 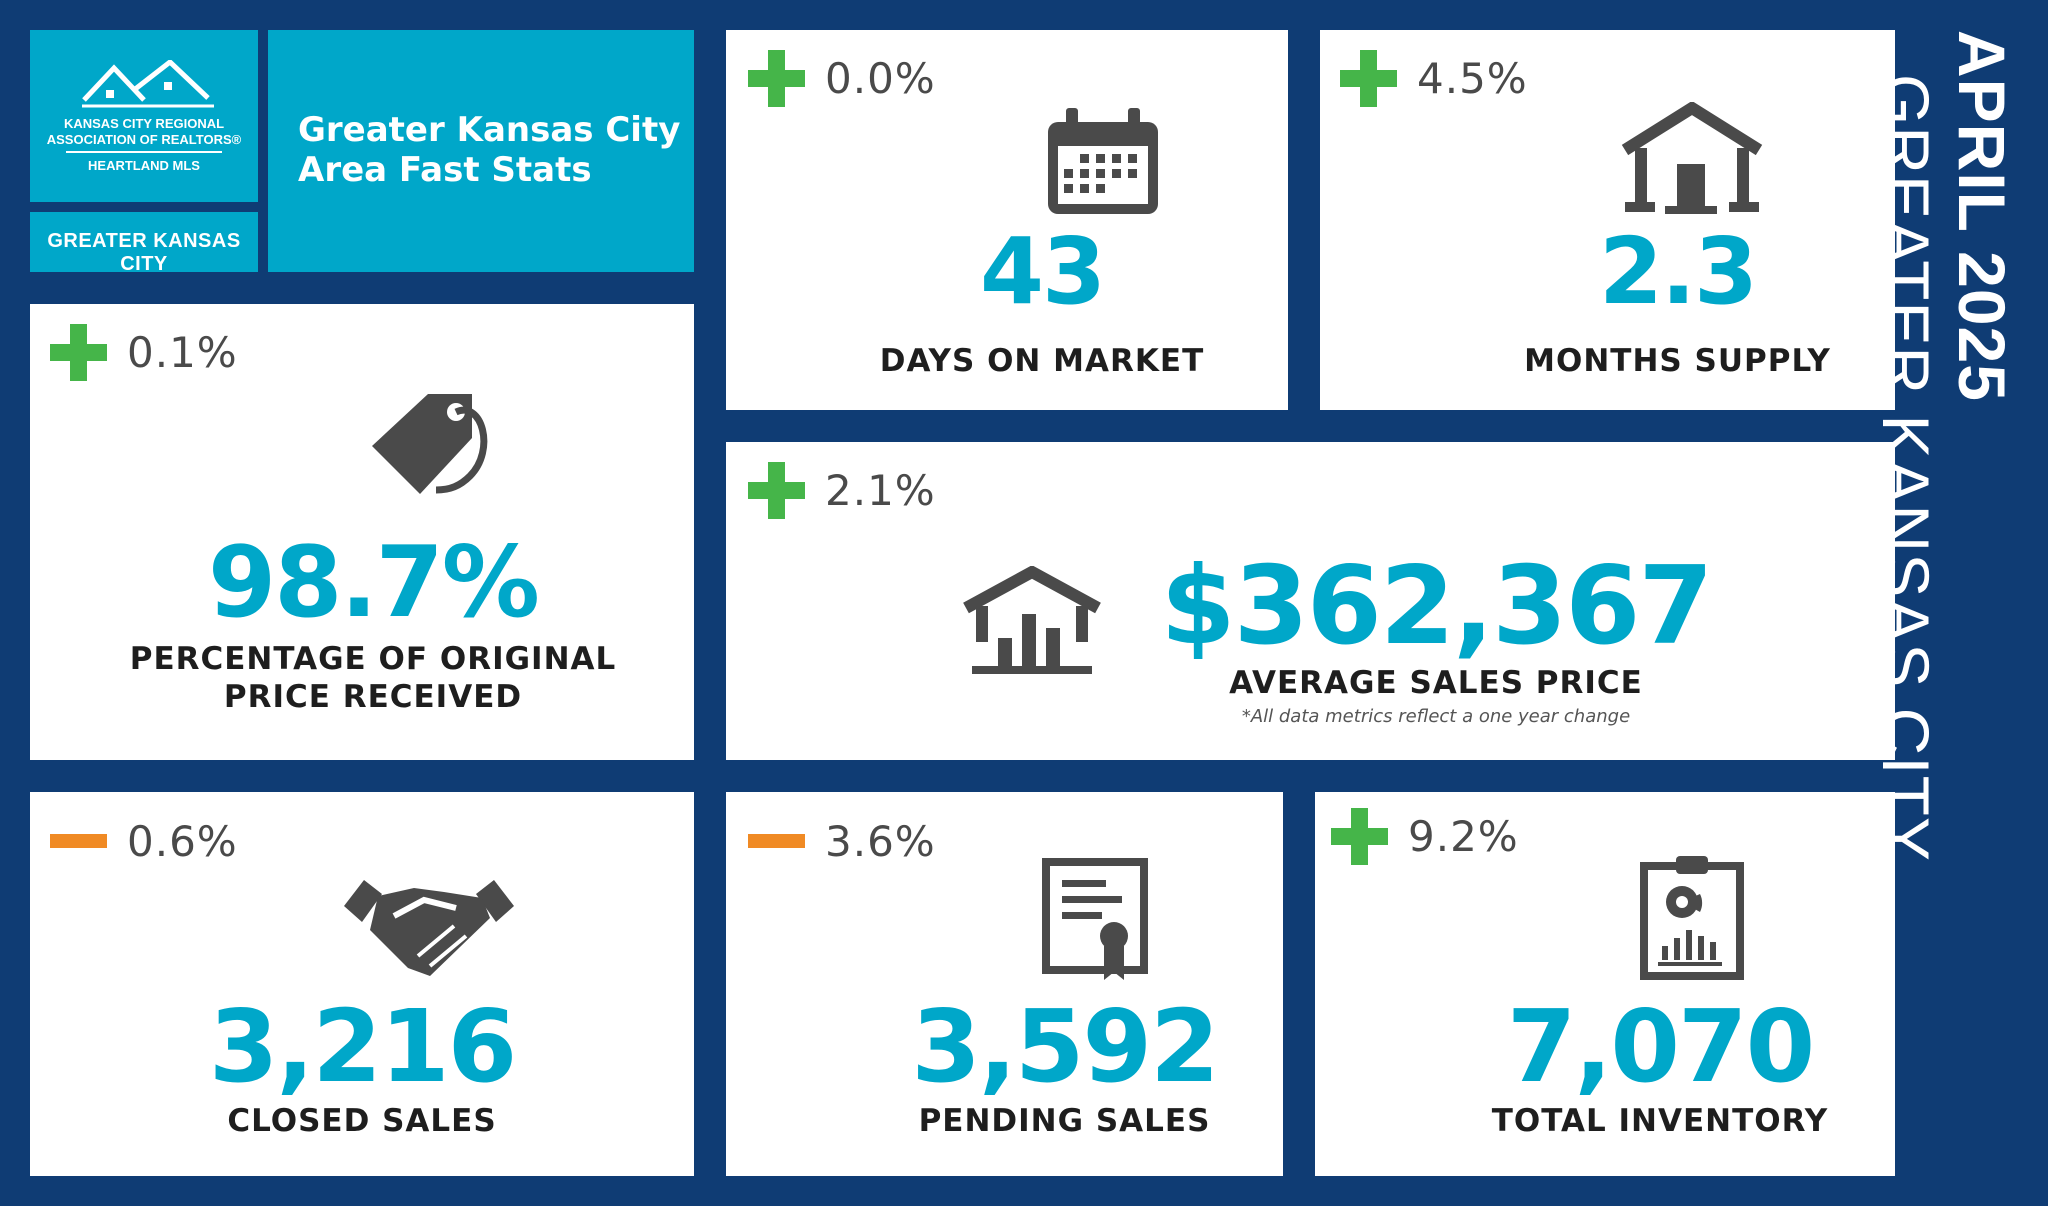 What do you see at coordinates (362, 984) in the screenshot?
I see `closed-sales-card: 0.6% 3,216 CLOSED SALES` at bounding box center [362, 984].